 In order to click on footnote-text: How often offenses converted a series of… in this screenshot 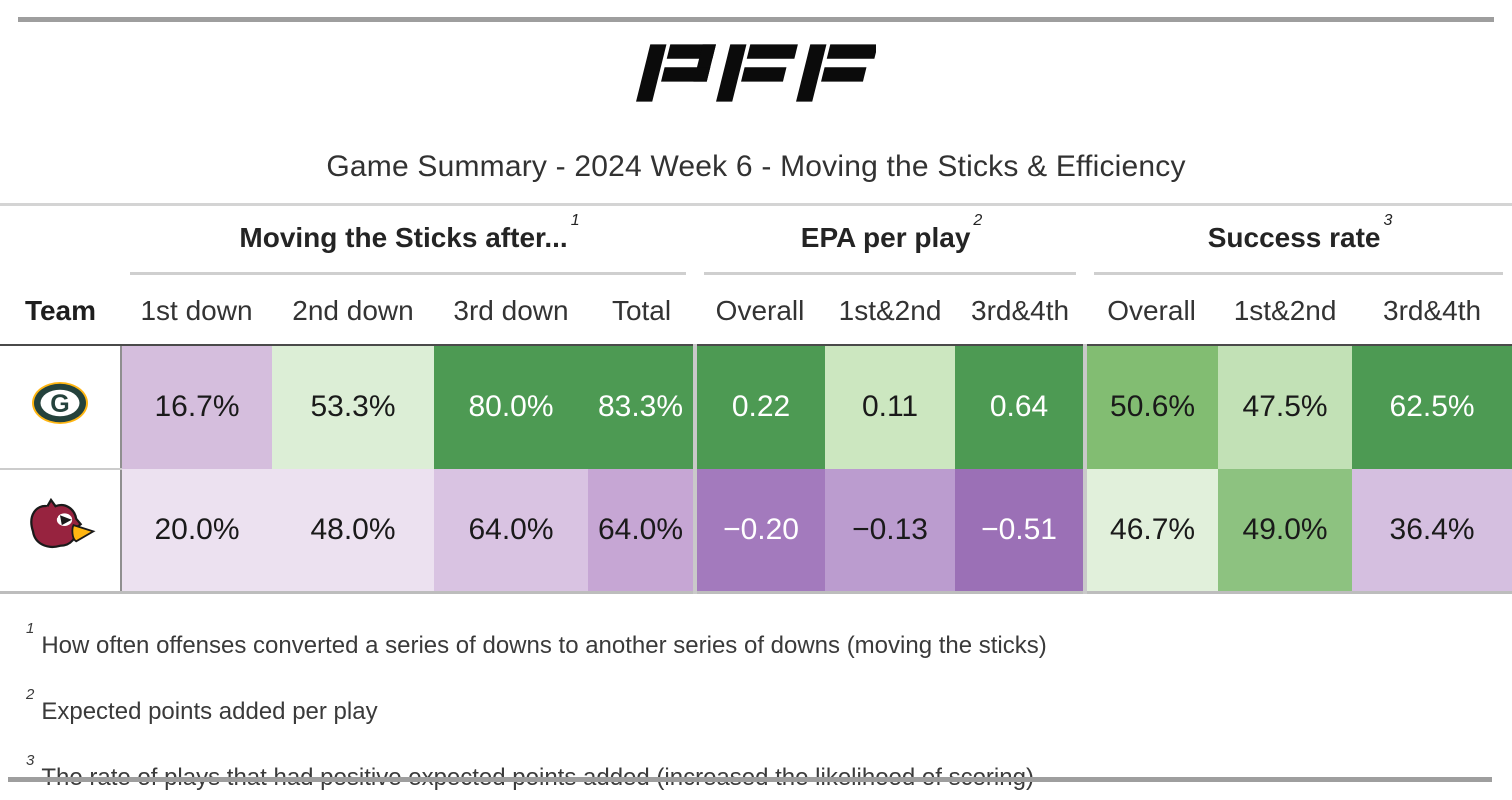, I will do `click(544, 645)`.